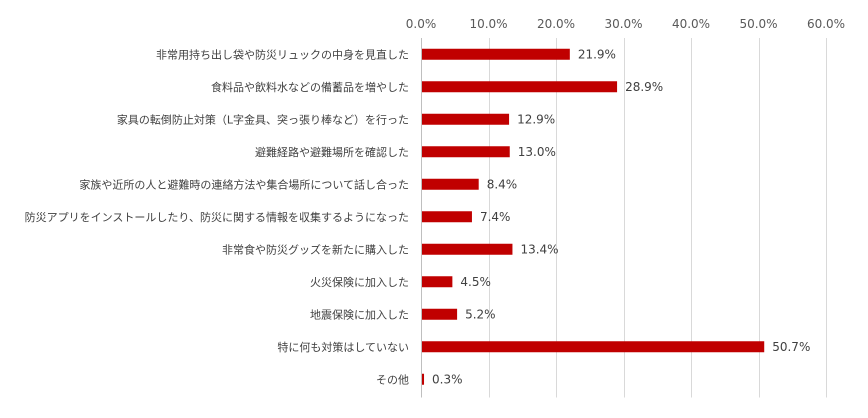 This screenshot has width=868, height=418. What do you see at coordinates (244, 184) in the screenshot?
I see `category-label: 家族や近所の人と避難時の連絡方法や集合場所について話し合った` at bounding box center [244, 184].